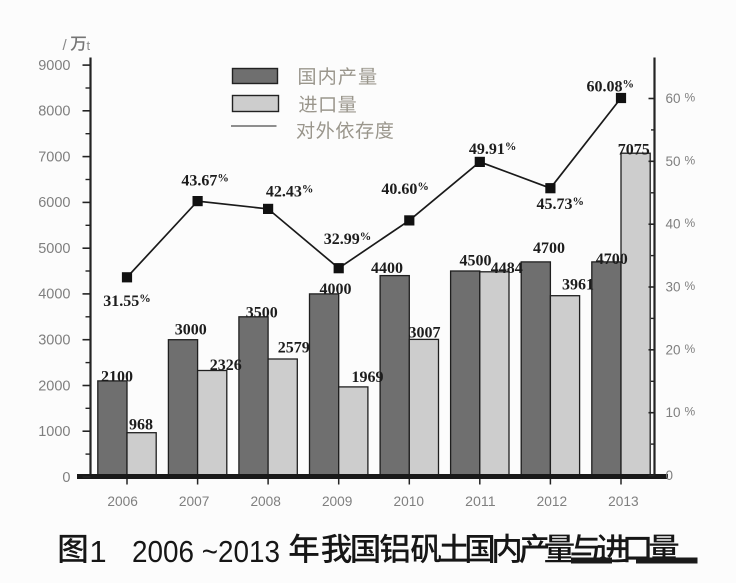  Describe the element at coordinates (127, 301) in the screenshot. I see `svg-text: 31.55%` at that location.